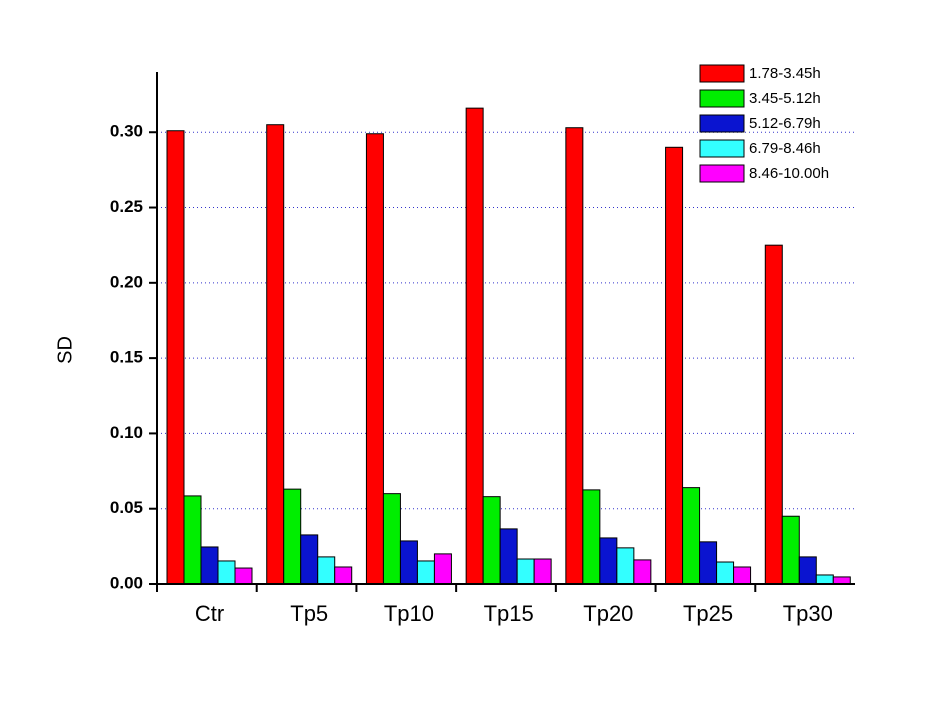 This screenshot has width=926, height=716. What do you see at coordinates (409, 613) in the screenshot?
I see `x-tick-label: Tp10` at bounding box center [409, 613].